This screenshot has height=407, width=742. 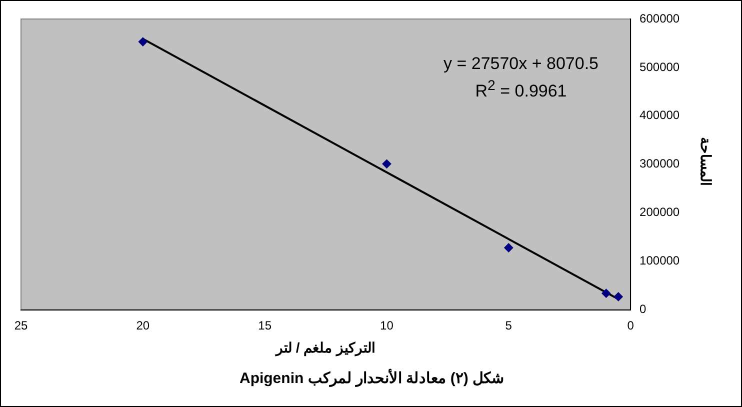 What do you see at coordinates (660, 67) in the screenshot?
I see `y-tick-label: 500000` at bounding box center [660, 67].